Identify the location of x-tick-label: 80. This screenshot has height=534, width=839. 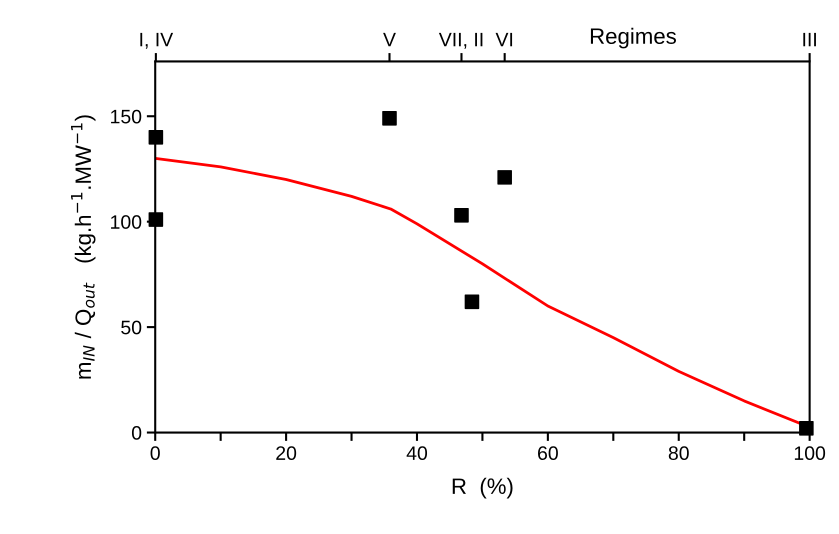
(678, 453).